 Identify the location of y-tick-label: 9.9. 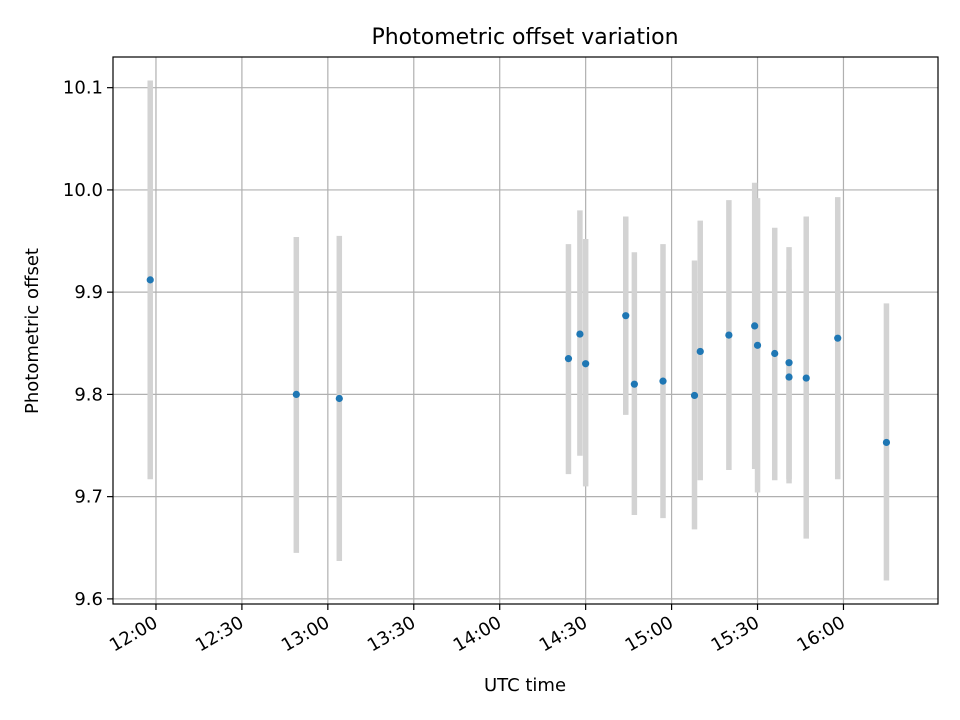
(88, 292).